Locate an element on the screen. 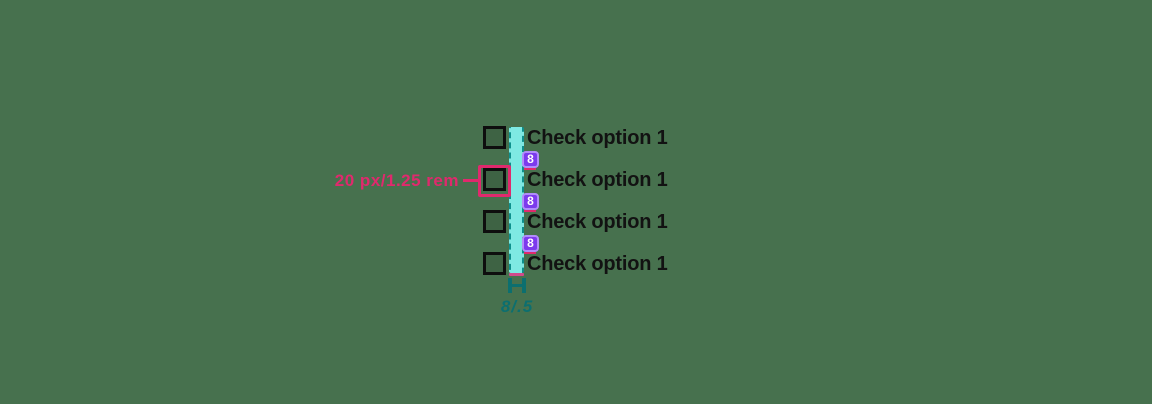 This screenshot has width=1152, height=404. font-size-annotation: 20 px/1.25 rem is located at coordinates (396, 180).